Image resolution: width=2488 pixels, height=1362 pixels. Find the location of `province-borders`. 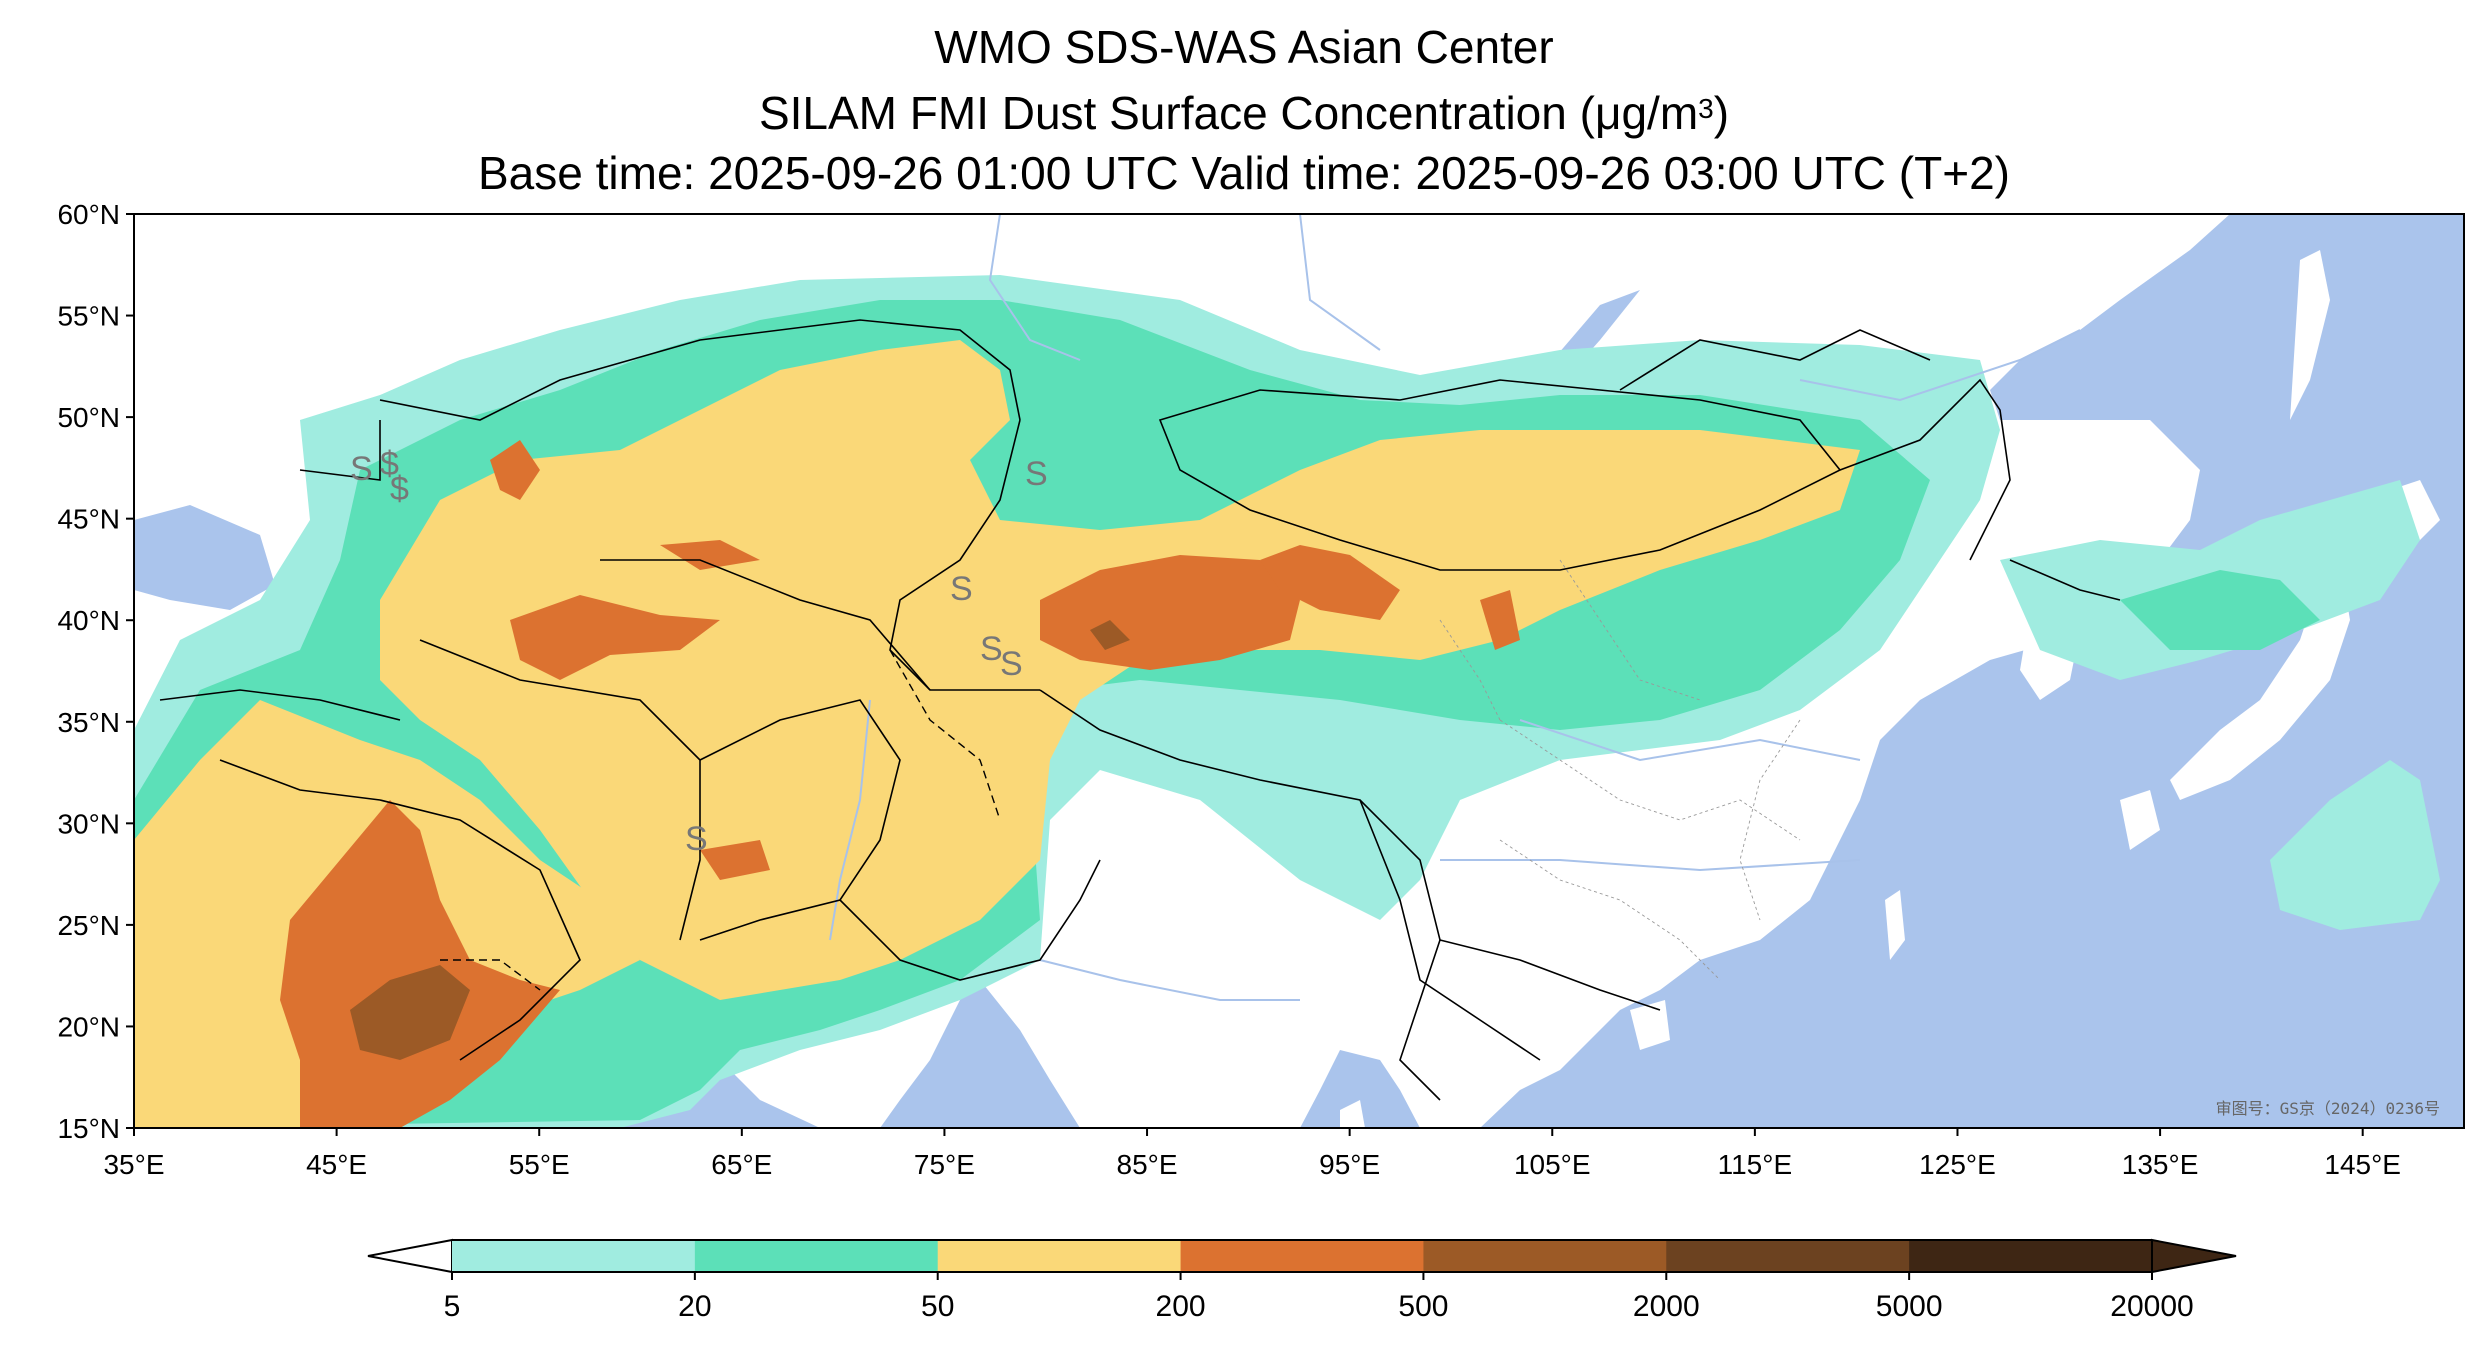

province-borders is located at coordinates (1620, 770).